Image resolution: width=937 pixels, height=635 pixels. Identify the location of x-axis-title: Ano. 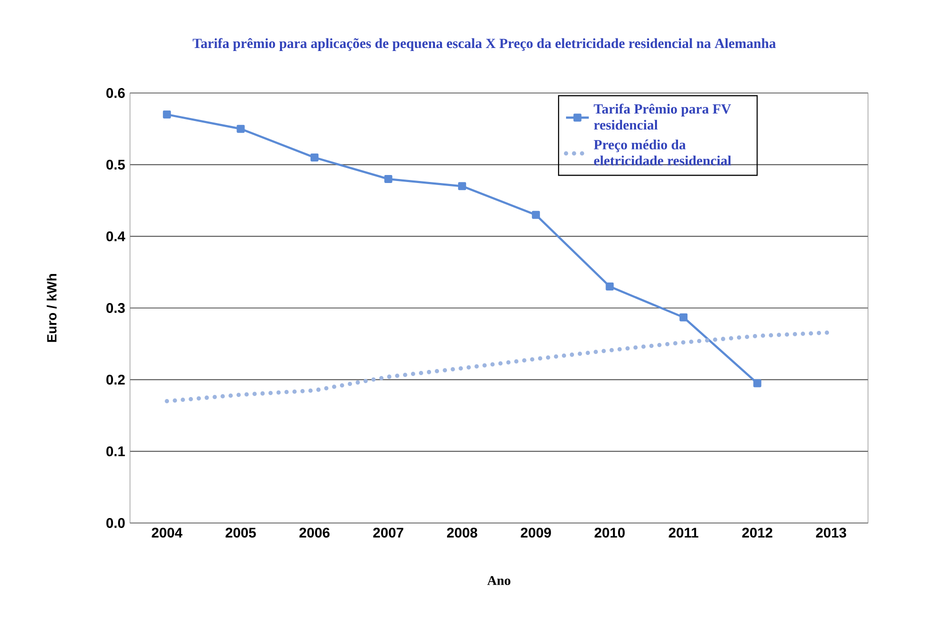
(498, 581).